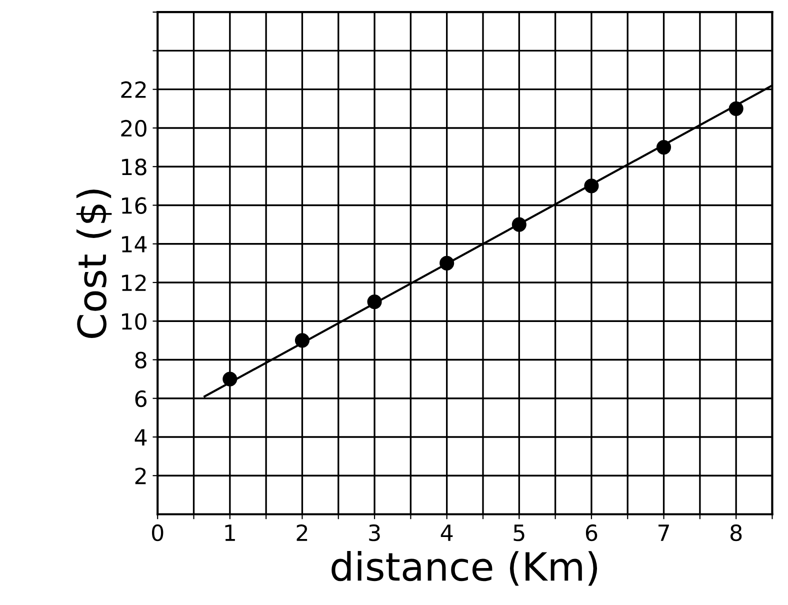  What do you see at coordinates (302, 532) in the screenshot?
I see `x-tick-label: 2` at bounding box center [302, 532].